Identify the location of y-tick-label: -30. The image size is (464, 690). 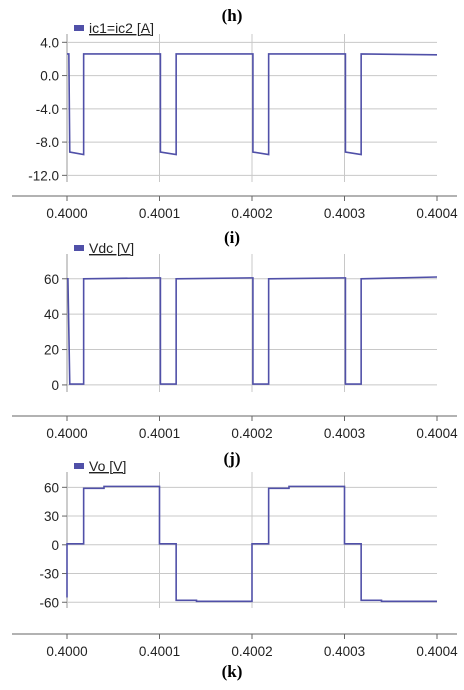
(49, 574).